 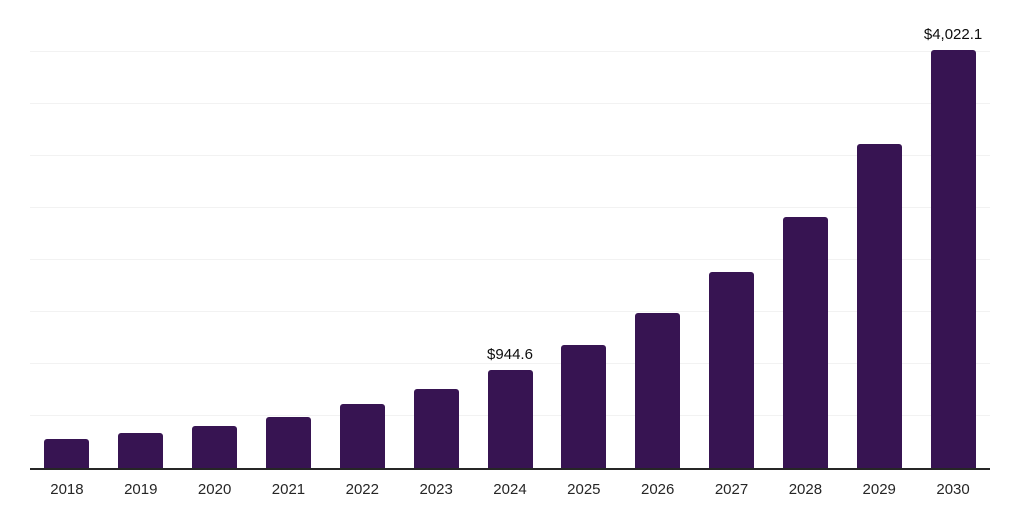 I want to click on x-tick-label-2021: 2021, so click(x=288, y=489).